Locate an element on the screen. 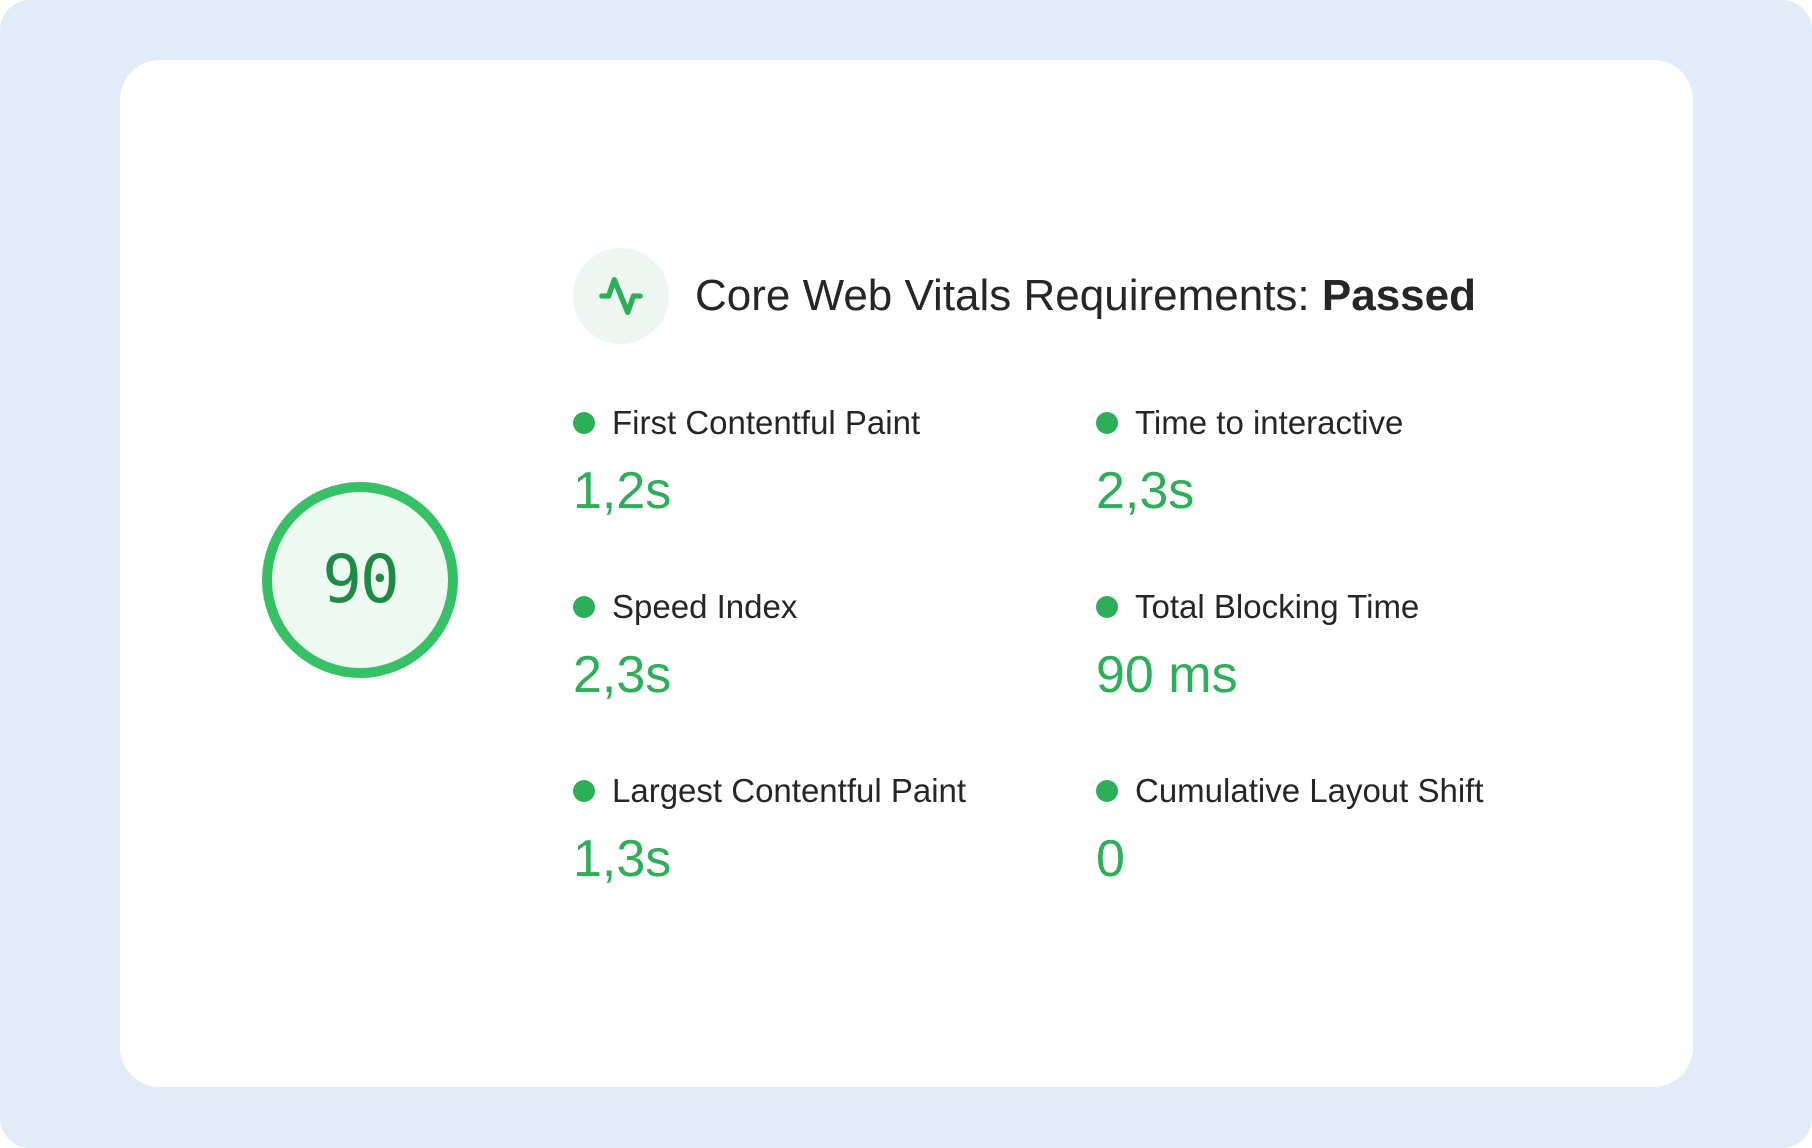 The image size is (1812, 1148). metric-label: Time to interactive is located at coordinates (1269, 422).